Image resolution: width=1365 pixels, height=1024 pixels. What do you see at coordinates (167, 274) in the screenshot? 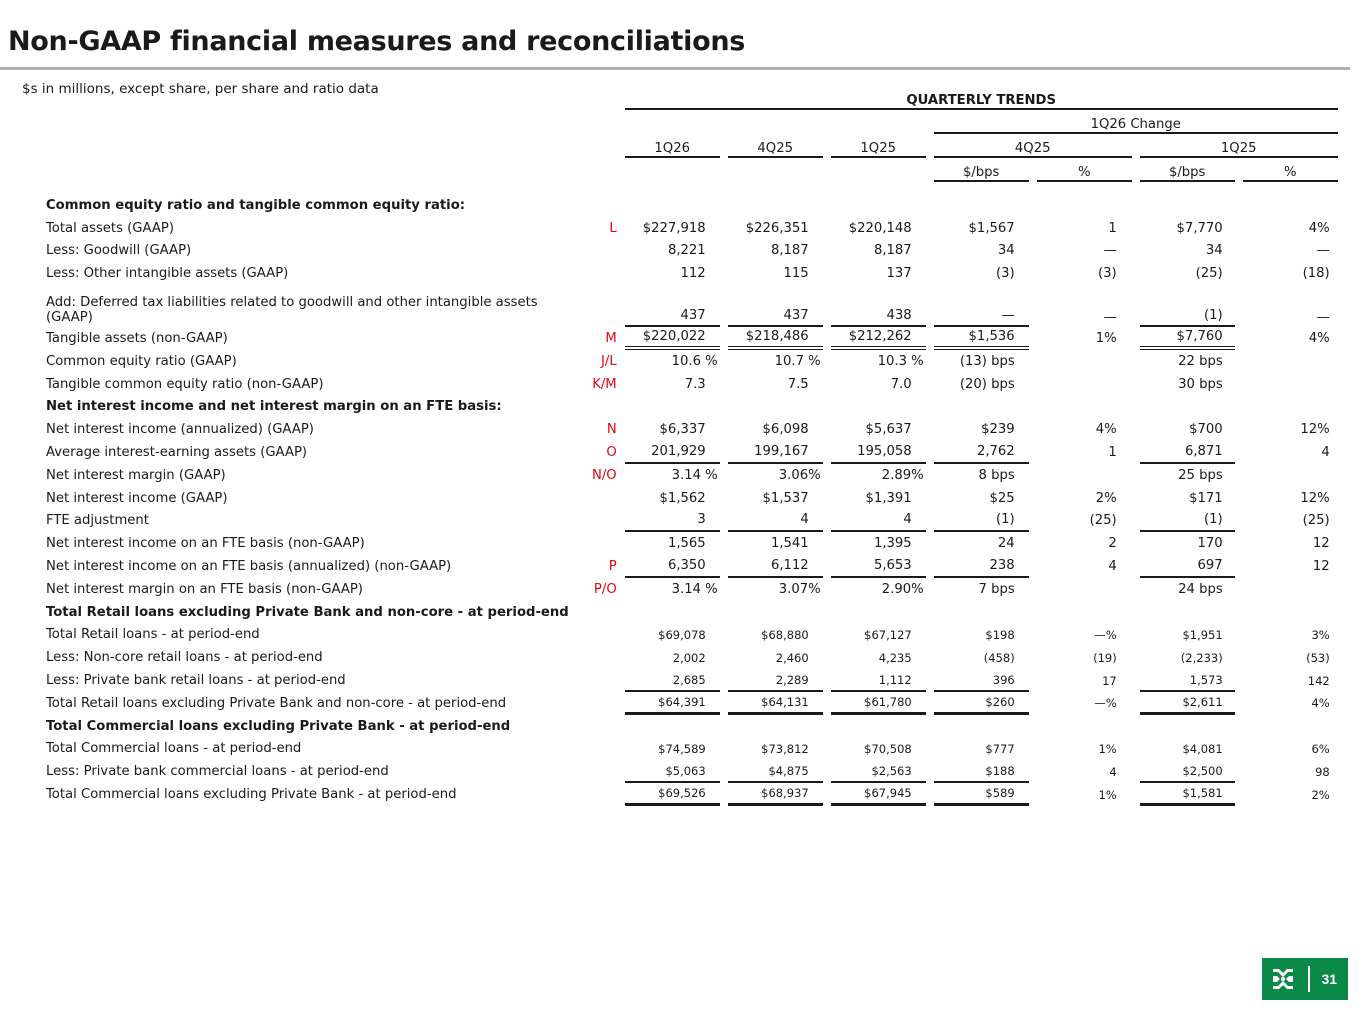
I see `row-label: Less: Other intangible assets (GAAP)` at bounding box center [167, 274].